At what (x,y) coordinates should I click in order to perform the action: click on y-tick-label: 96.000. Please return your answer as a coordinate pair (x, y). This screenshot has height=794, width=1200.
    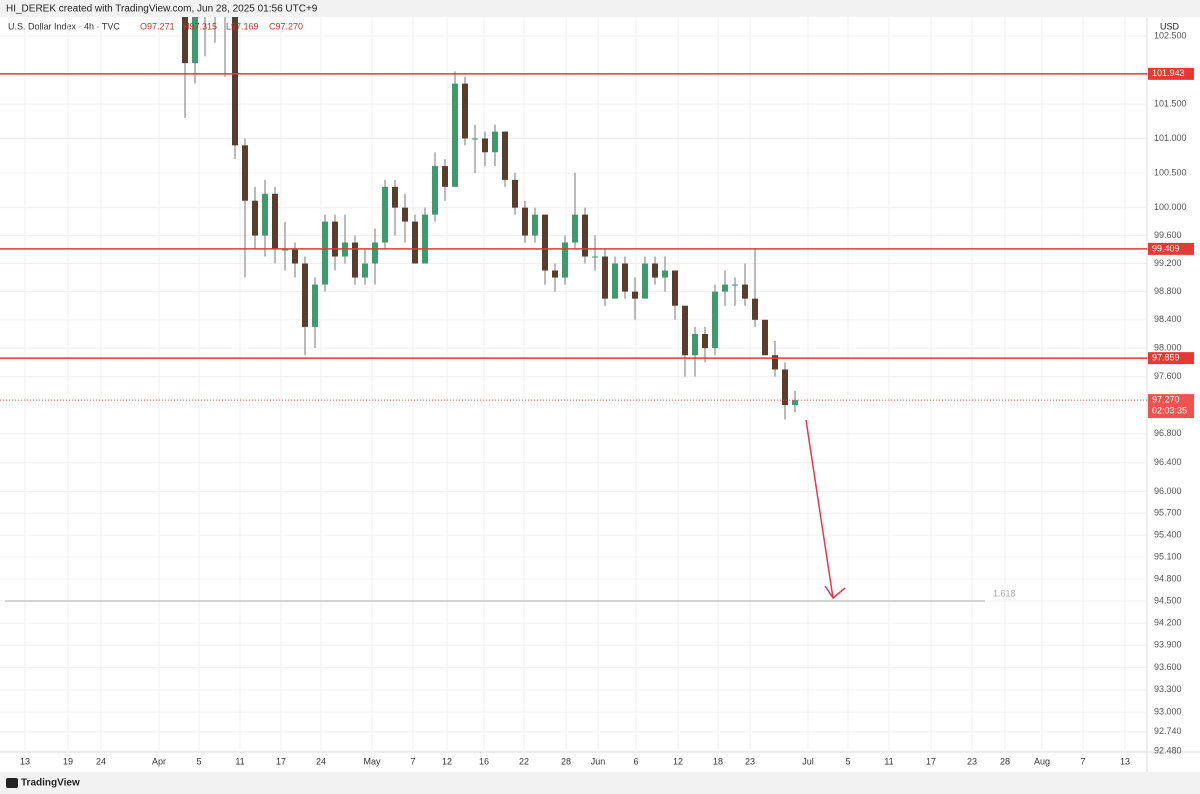
    Looking at the image, I should click on (1168, 491).